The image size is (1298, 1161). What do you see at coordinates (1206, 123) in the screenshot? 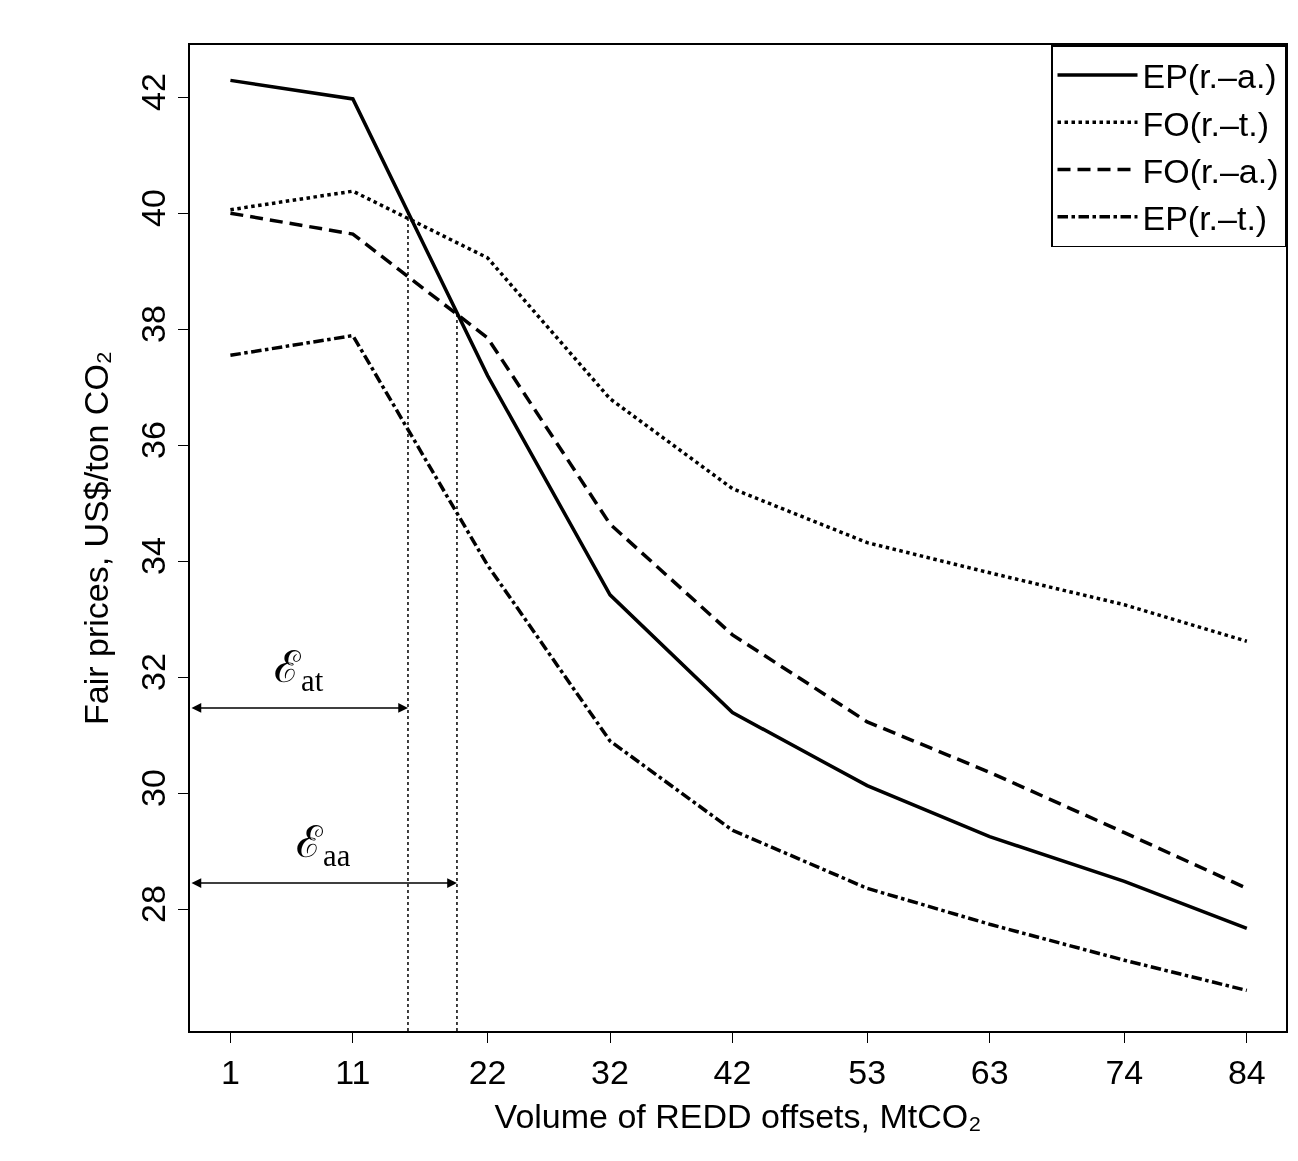
I see `legend-label: FO(r.–t.)` at bounding box center [1206, 123].